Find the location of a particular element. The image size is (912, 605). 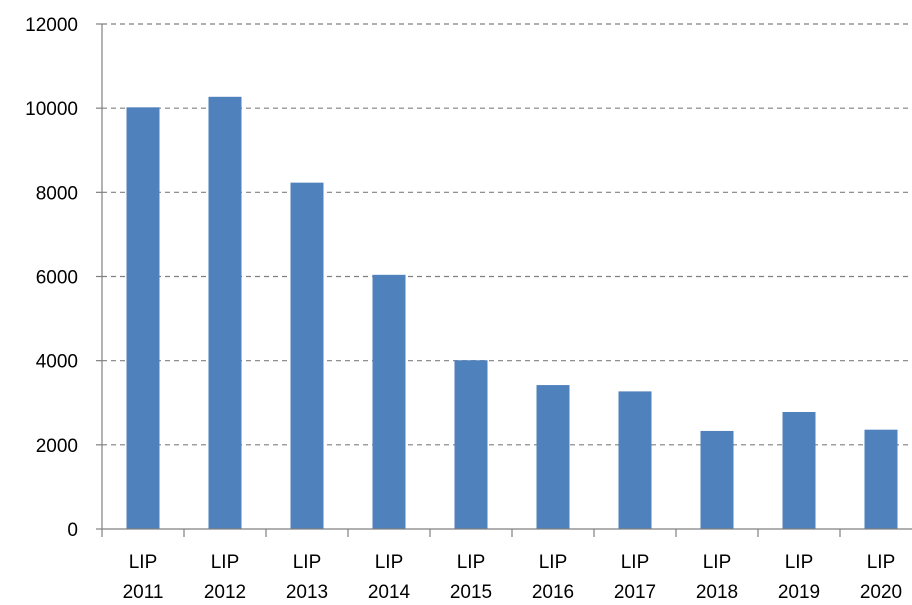

x-tick-label: LIP 2013 is located at coordinates (307, 577).